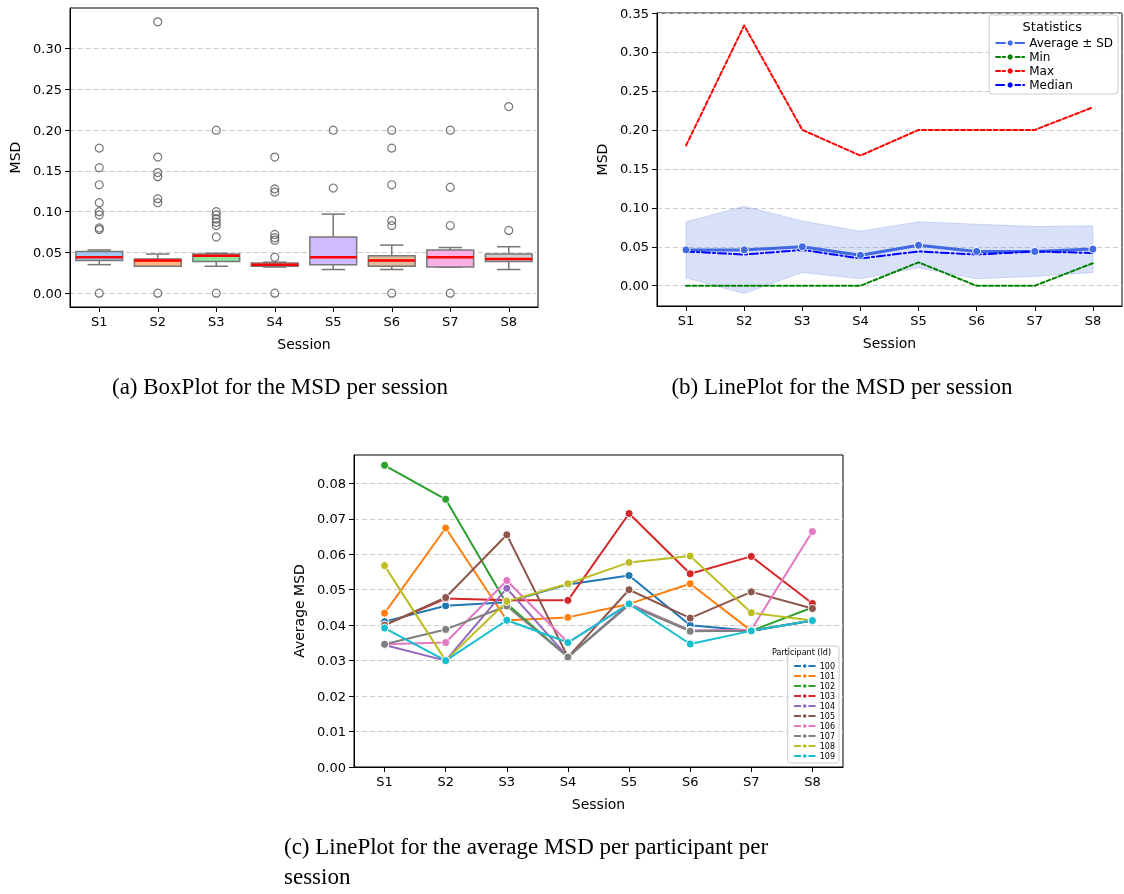 The image size is (1124, 894). What do you see at coordinates (1040, 57) in the screenshot?
I see `legend-label: Min` at bounding box center [1040, 57].